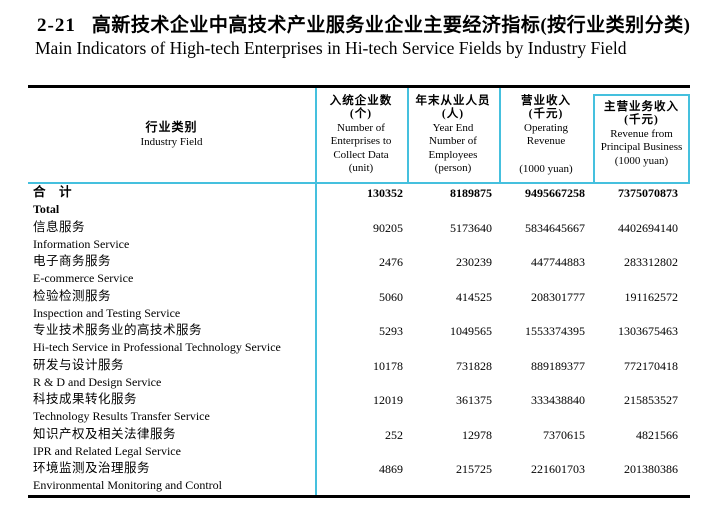 The width and height of the screenshot is (726, 516). What do you see at coordinates (83, 278) in the screenshot?
I see `row-label-en: E-commerce Service` at bounding box center [83, 278].